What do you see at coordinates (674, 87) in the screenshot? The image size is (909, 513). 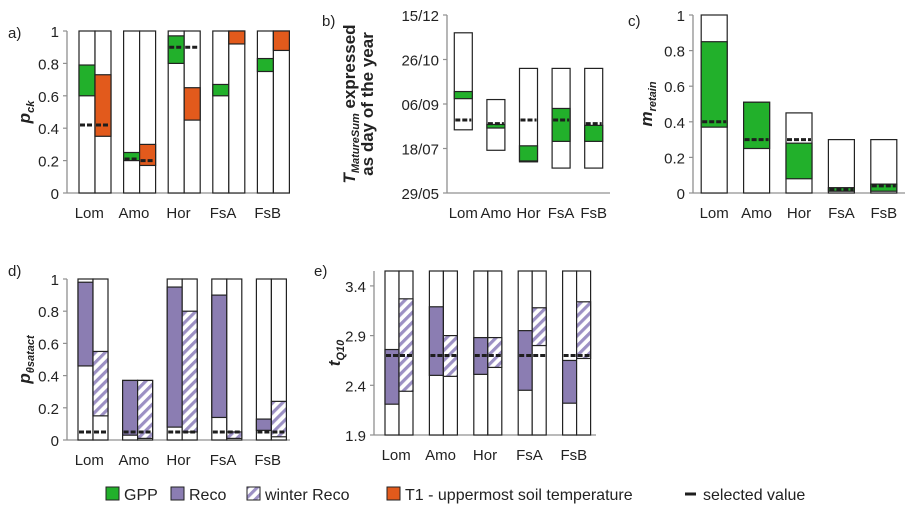 I see `y-tick-label: 0.6` at bounding box center [674, 87].